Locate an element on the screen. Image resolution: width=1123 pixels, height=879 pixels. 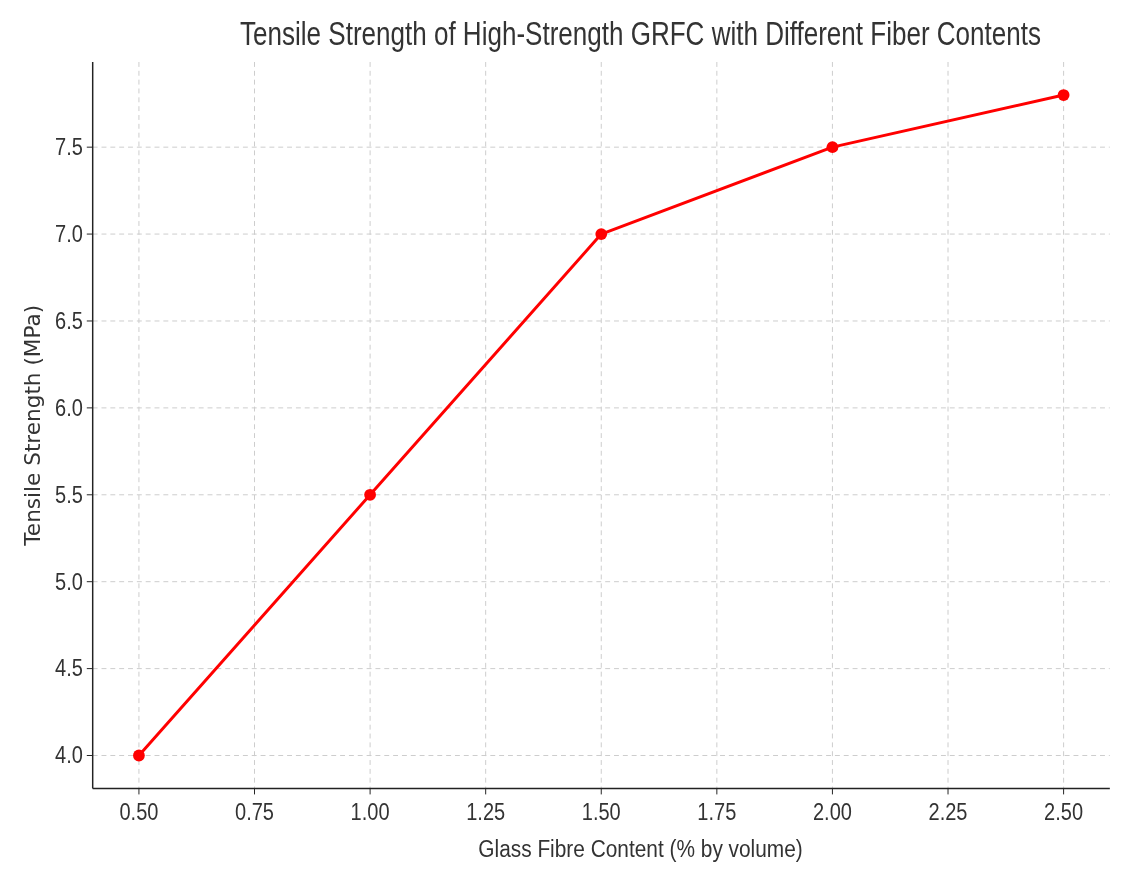
y-tick-label: 6.0 is located at coordinates (69, 408).